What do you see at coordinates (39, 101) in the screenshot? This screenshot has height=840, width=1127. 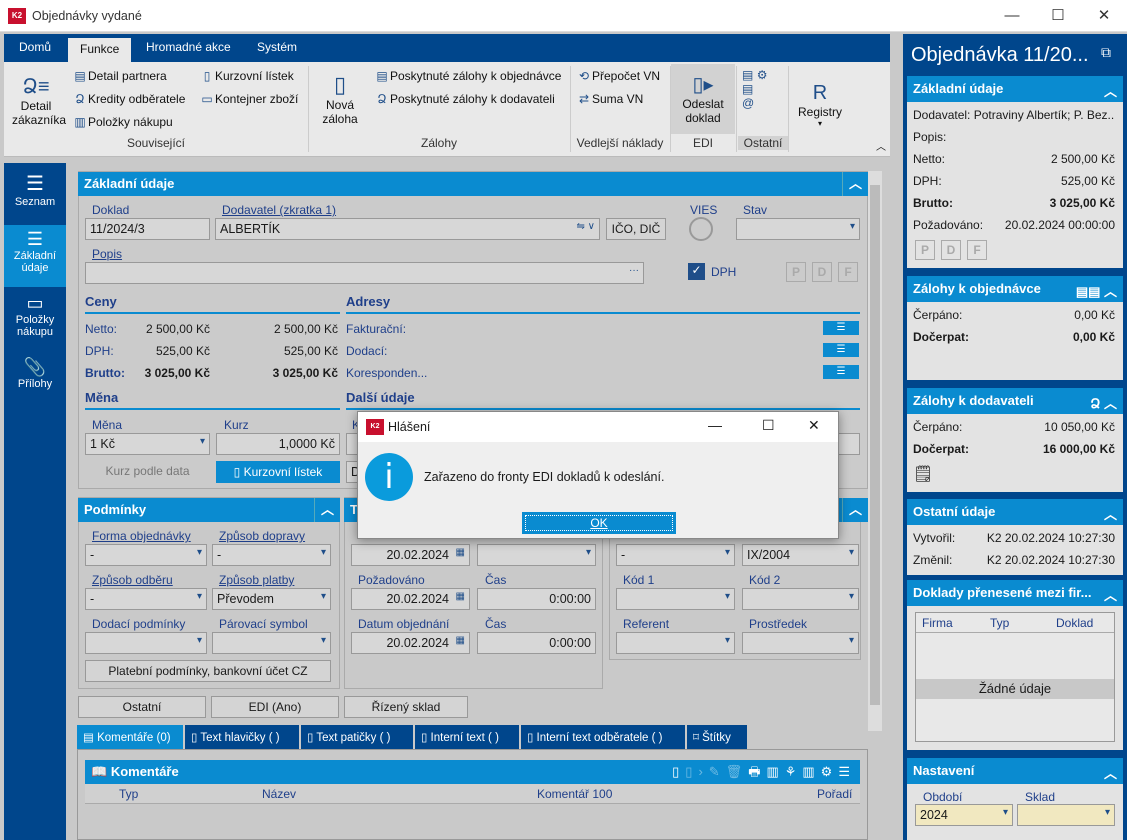 I see `detail-zakaznika-button: Ձ≡ Detail zákazníka` at bounding box center [39, 101].